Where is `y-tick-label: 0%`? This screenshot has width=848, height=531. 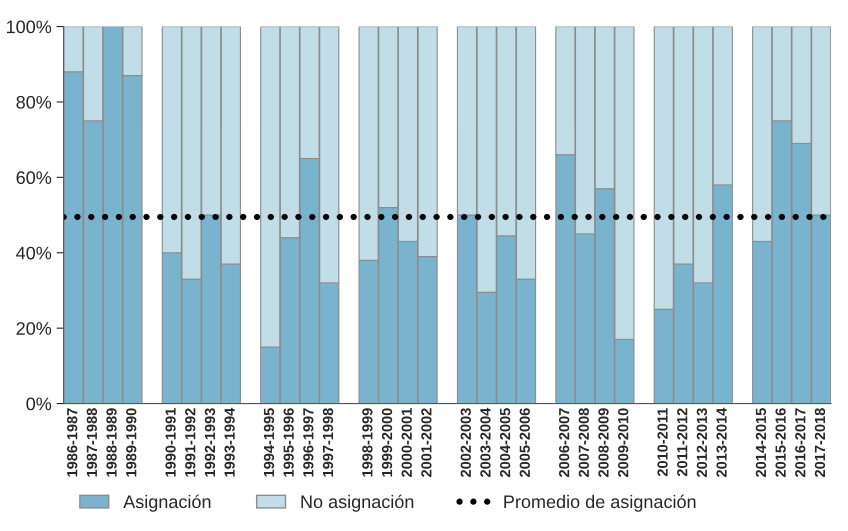
y-tick-label: 0% is located at coordinates (39, 403).